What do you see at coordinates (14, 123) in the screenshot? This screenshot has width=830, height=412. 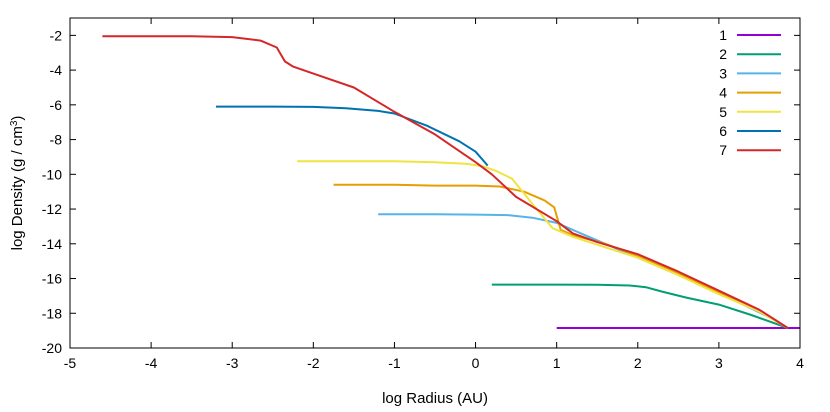 I see `y-axis-label-sup: 3` at bounding box center [14, 123].